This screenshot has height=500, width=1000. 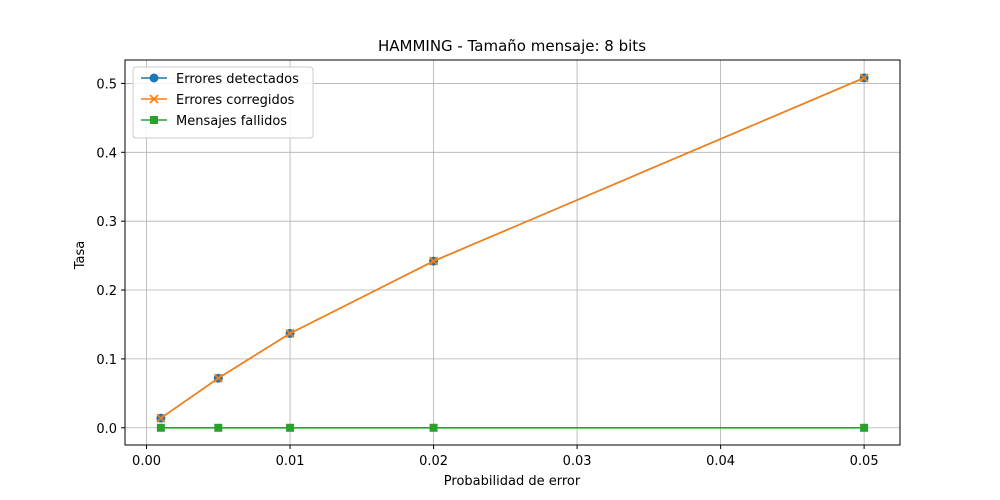 I want to click on y-tick-label: 0.5, so click(x=106, y=84).